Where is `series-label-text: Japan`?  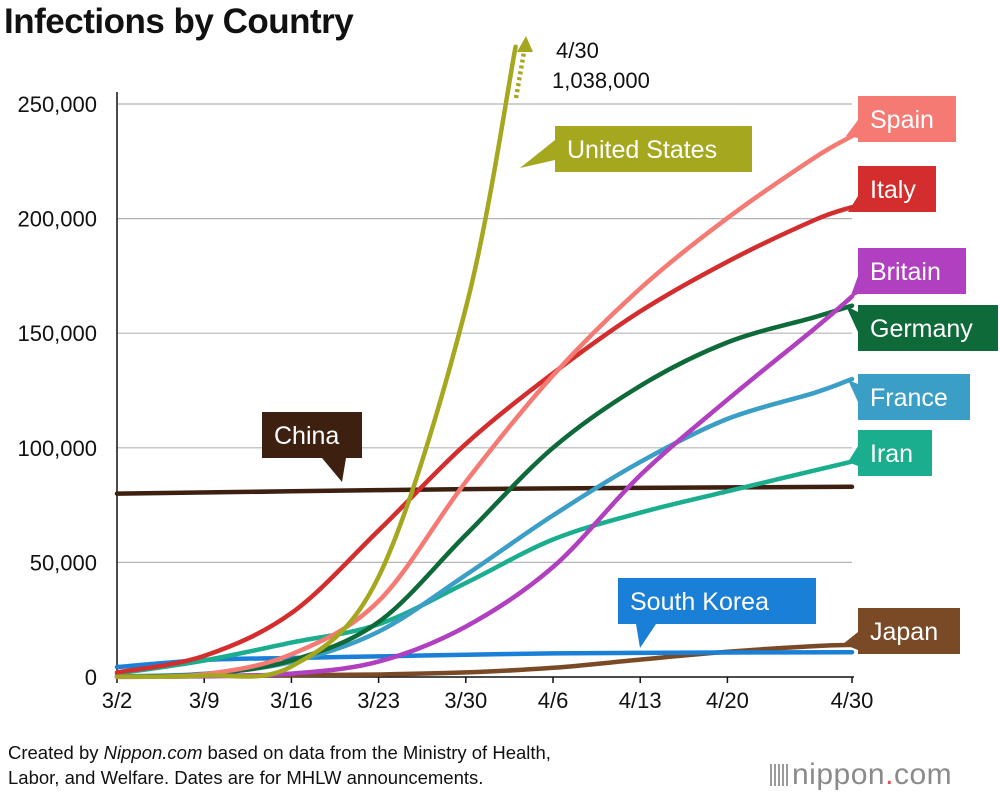 series-label-text: Japan is located at coordinates (904, 632).